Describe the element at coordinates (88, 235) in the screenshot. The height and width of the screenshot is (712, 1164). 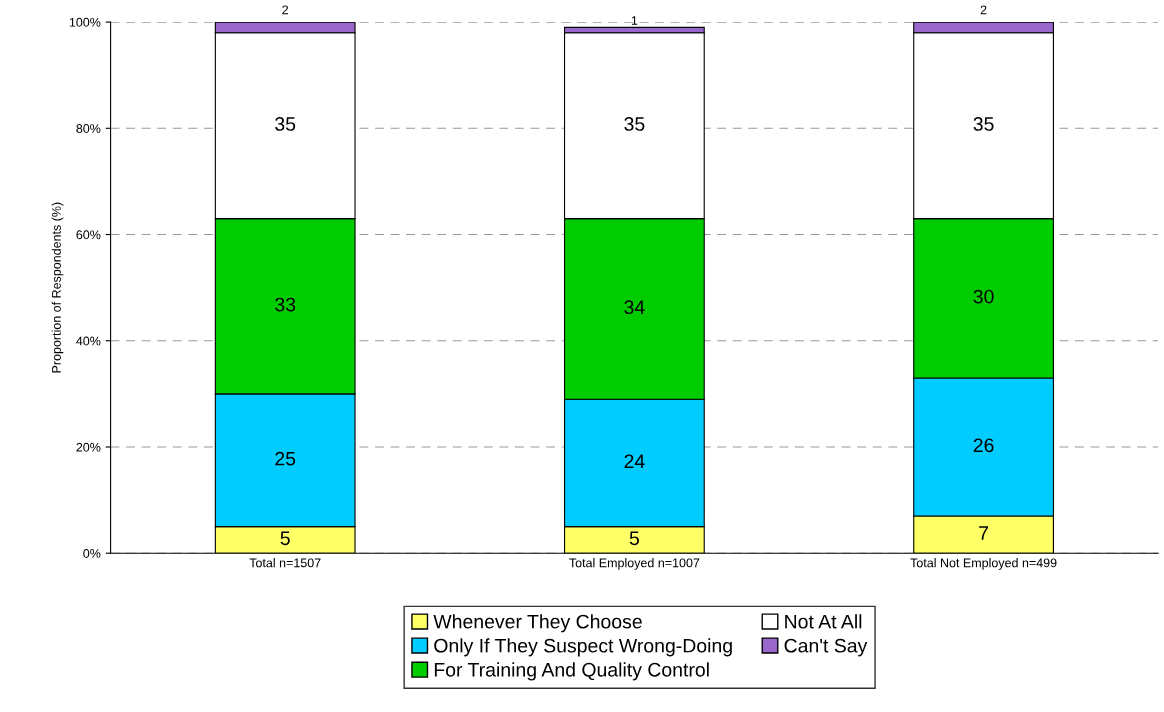
I see `y-tick-label: 60%` at that location.